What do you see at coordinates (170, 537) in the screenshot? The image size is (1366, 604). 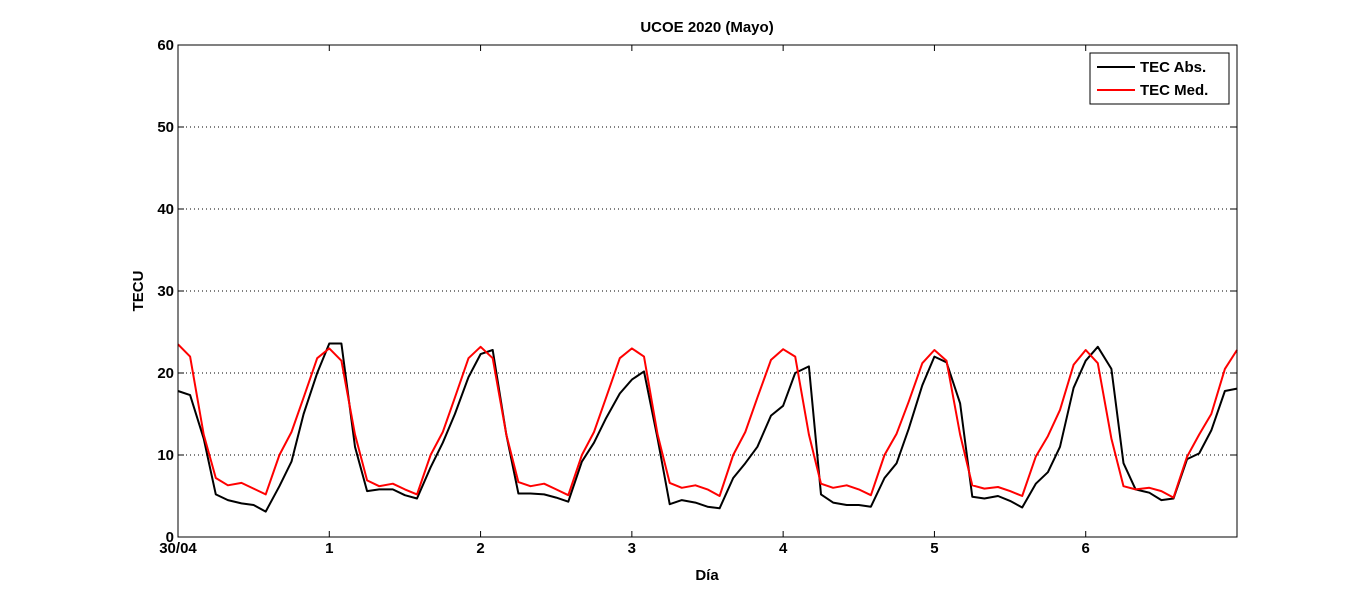 I see `y-tick-label: 0` at bounding box center [170, 537].